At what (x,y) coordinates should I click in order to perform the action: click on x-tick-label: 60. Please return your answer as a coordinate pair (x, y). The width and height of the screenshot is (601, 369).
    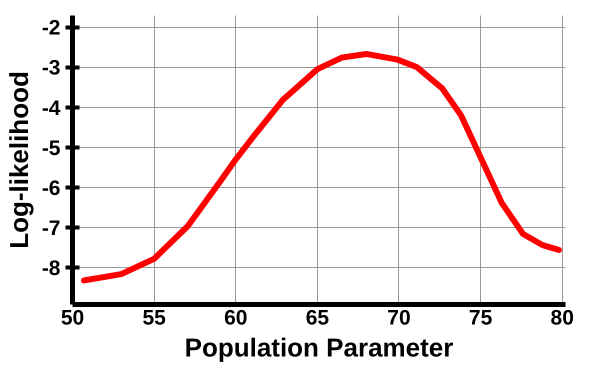
    Looking at the image, I should click on (236, 318).